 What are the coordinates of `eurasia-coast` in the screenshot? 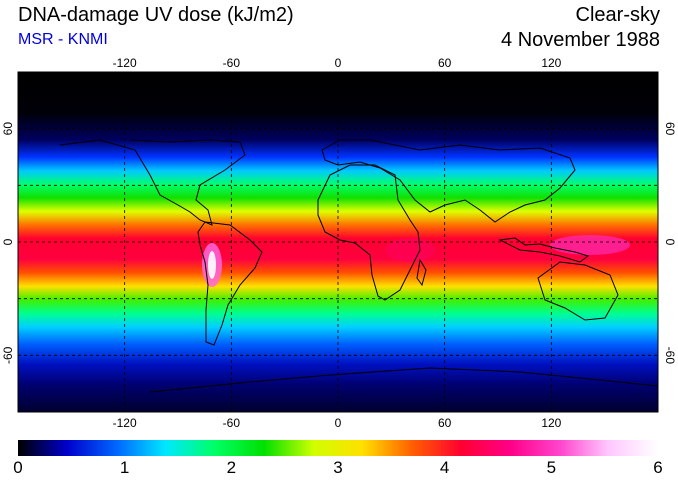 It's located at (448, 181).